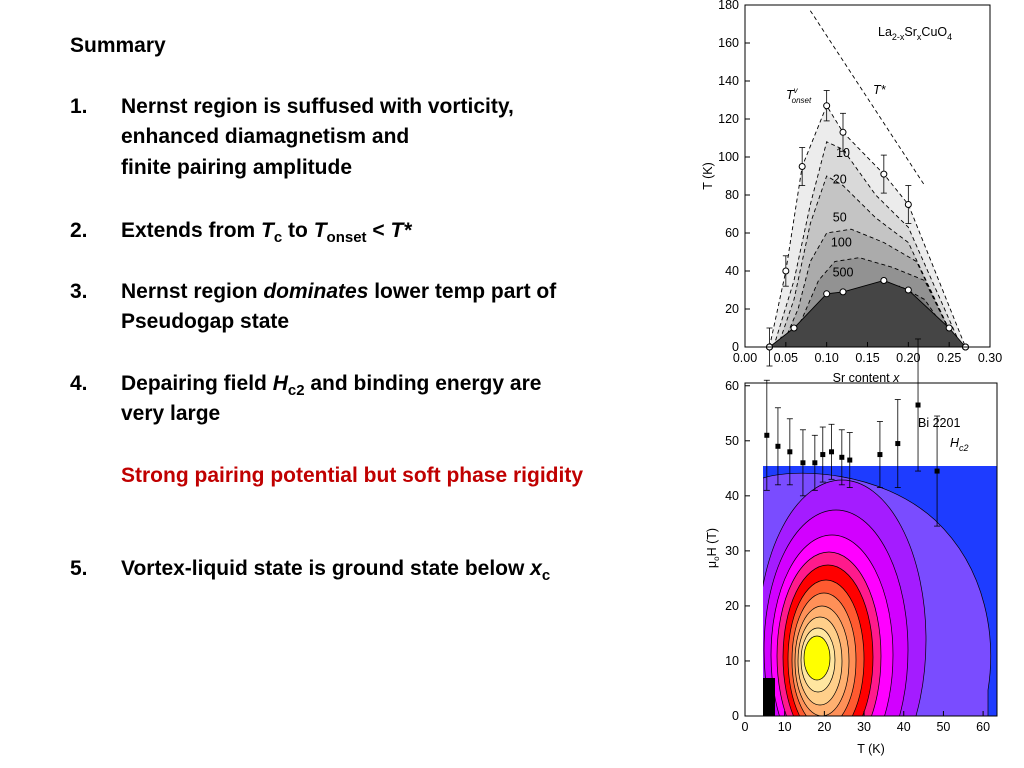 The width and height of the screenshot is (1024, 768). I want to click on text-part: x, so click(536, 568).